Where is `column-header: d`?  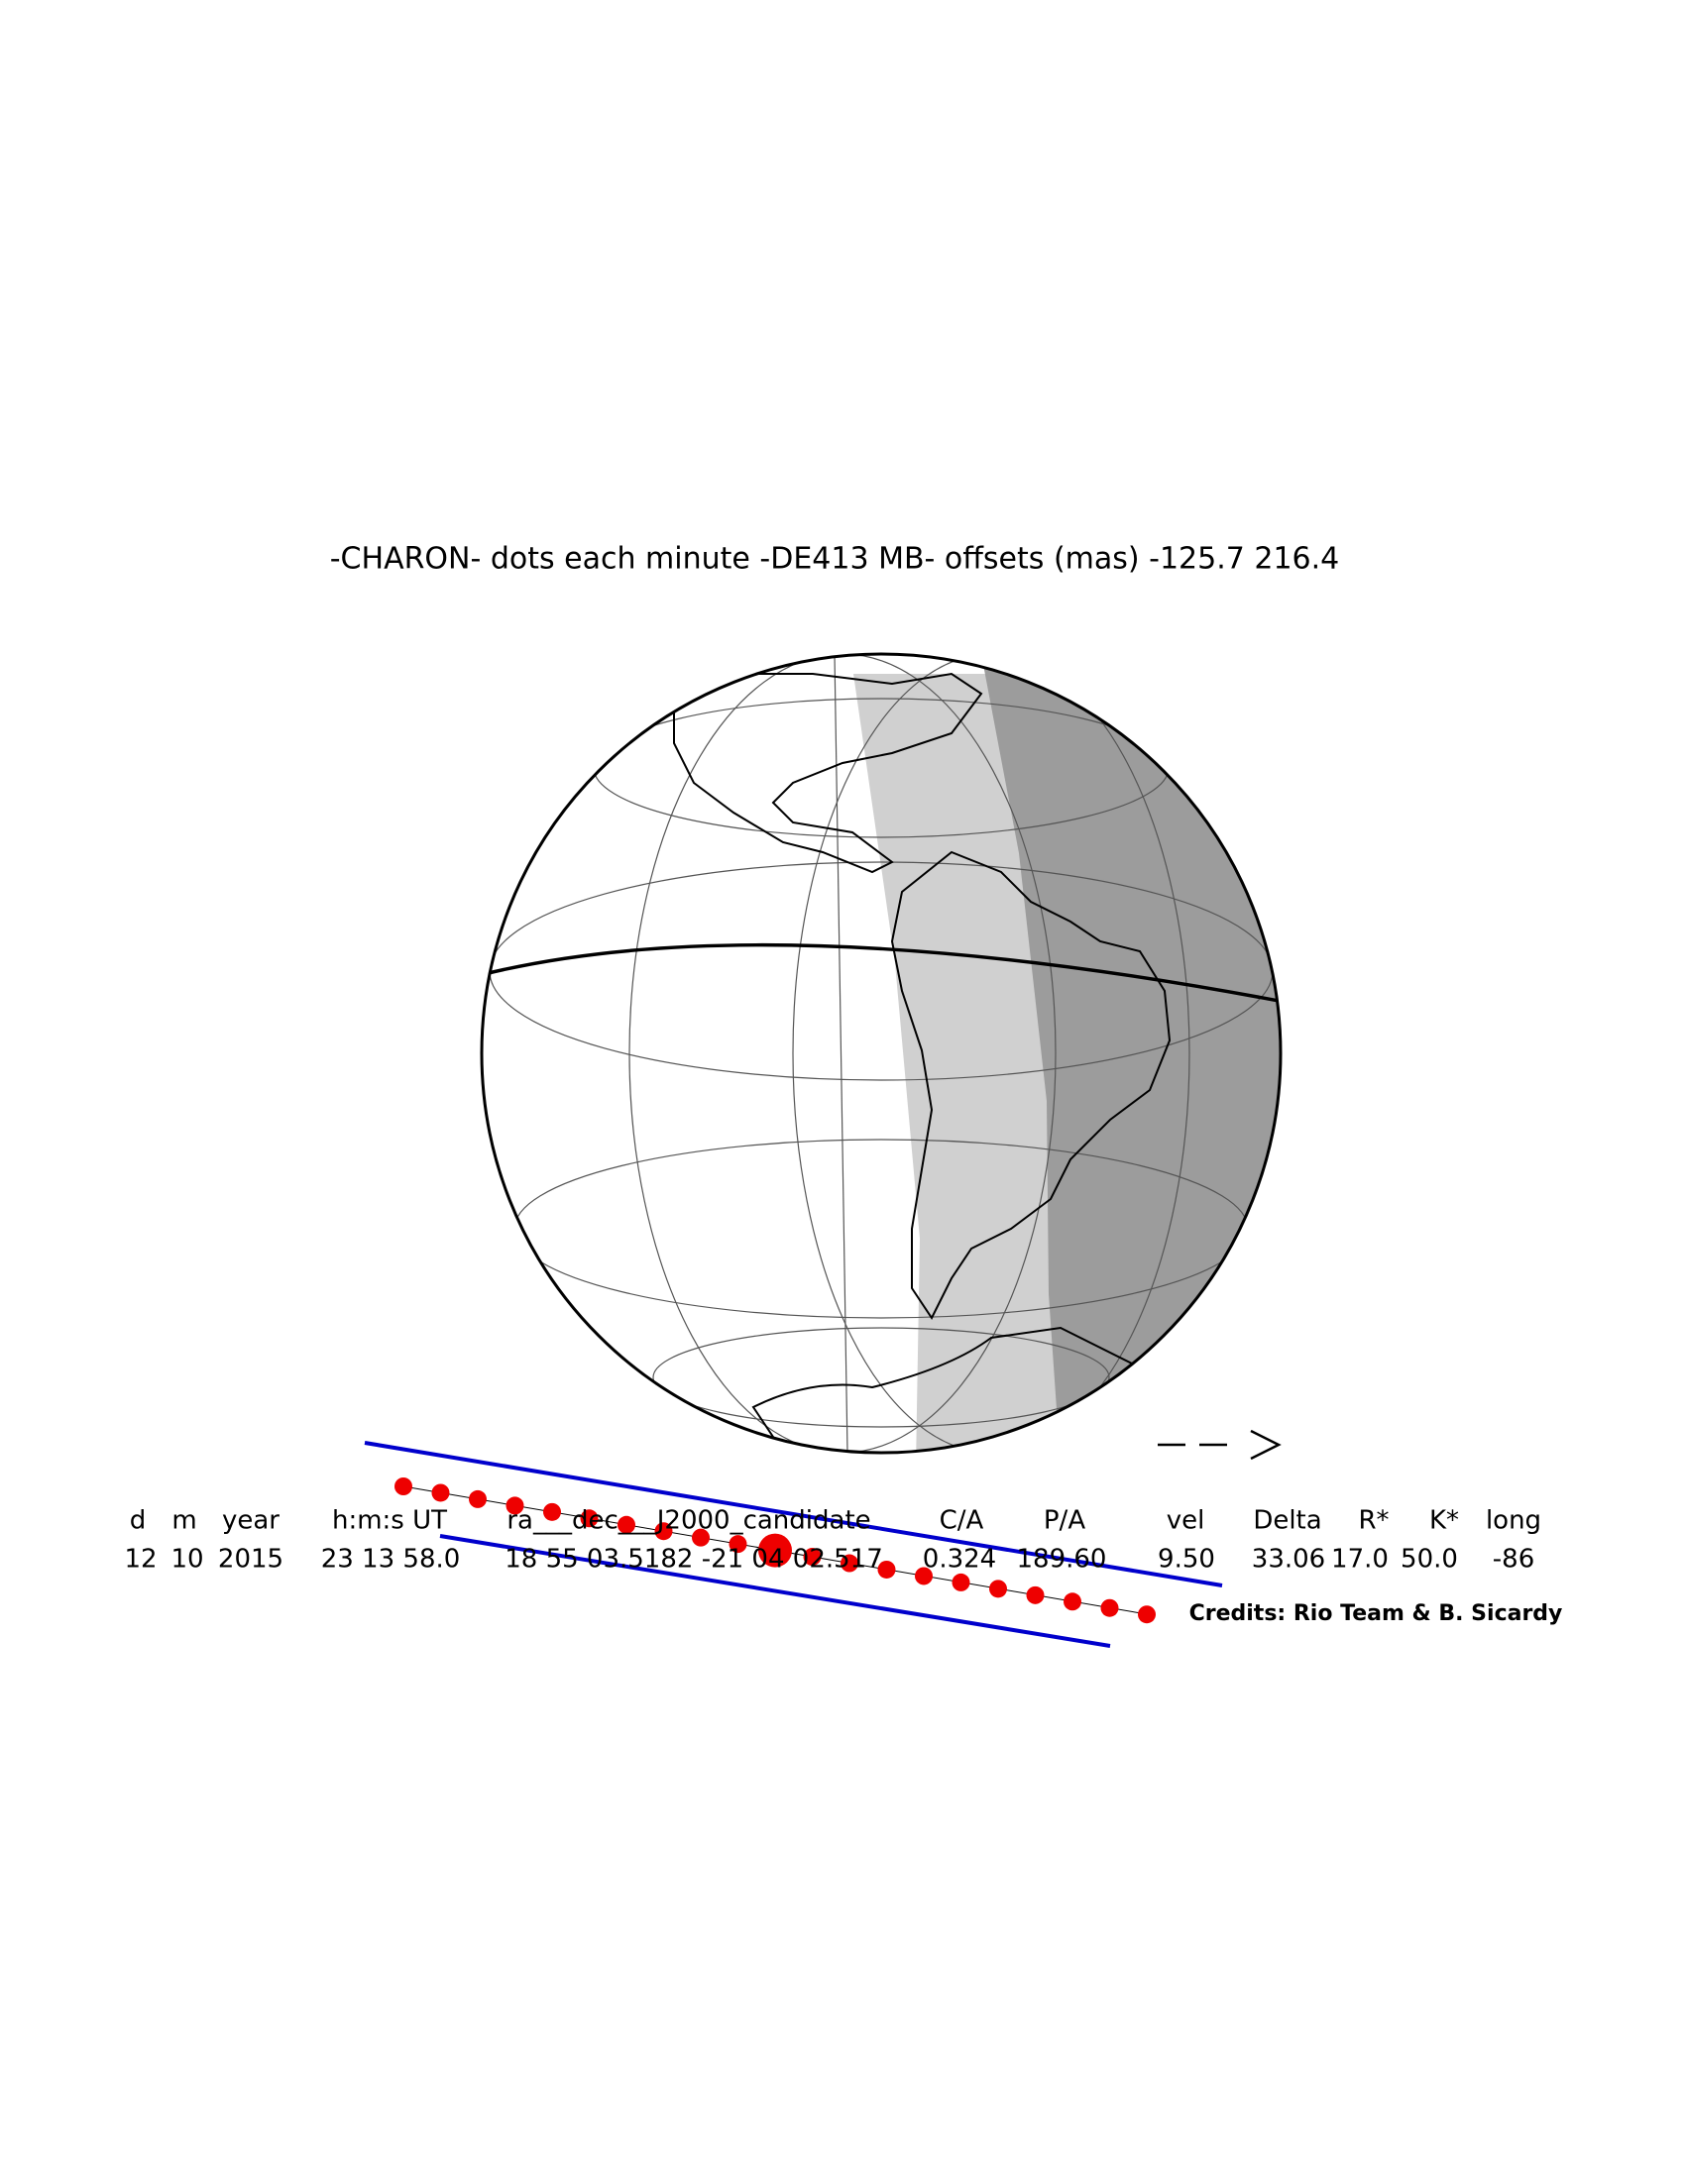 column-header: d is located at coordinates (138, 1521).